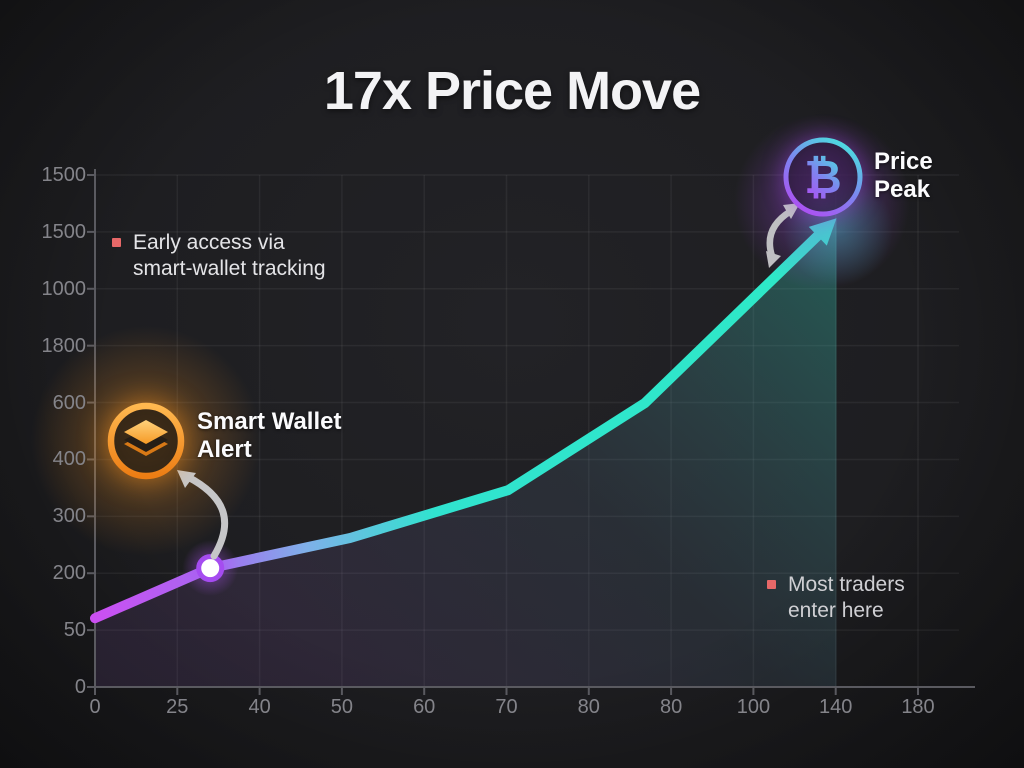 The width and height of the screenshot is (1024, 768). I want to click on y-axis-tick-label: 600, so click(69, 402).